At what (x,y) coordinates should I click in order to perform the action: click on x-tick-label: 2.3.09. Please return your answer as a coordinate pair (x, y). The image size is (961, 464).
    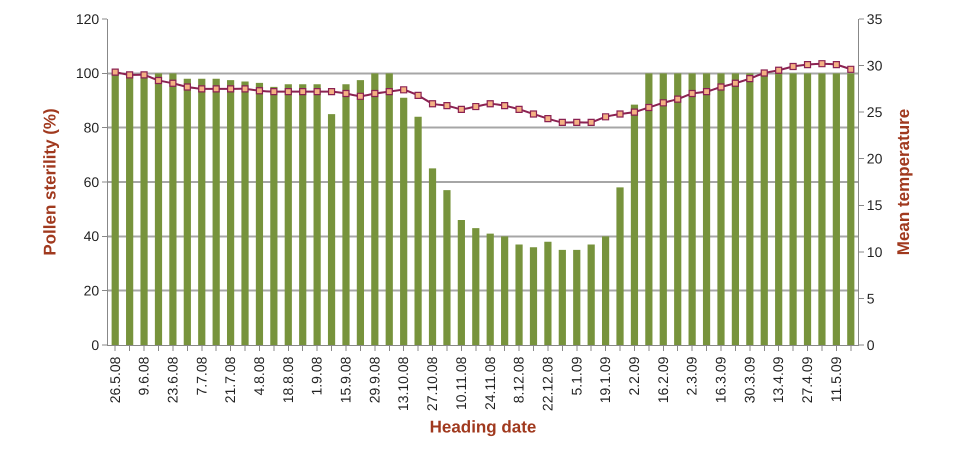
    Looking at the image, I should click on (692, 376).